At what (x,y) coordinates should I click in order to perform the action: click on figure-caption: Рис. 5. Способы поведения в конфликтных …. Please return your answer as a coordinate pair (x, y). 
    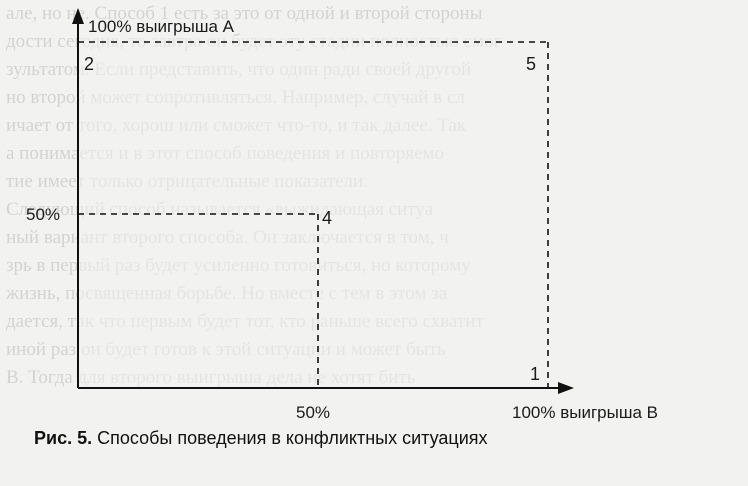
    Looking at the image, I should click on (261, 438).